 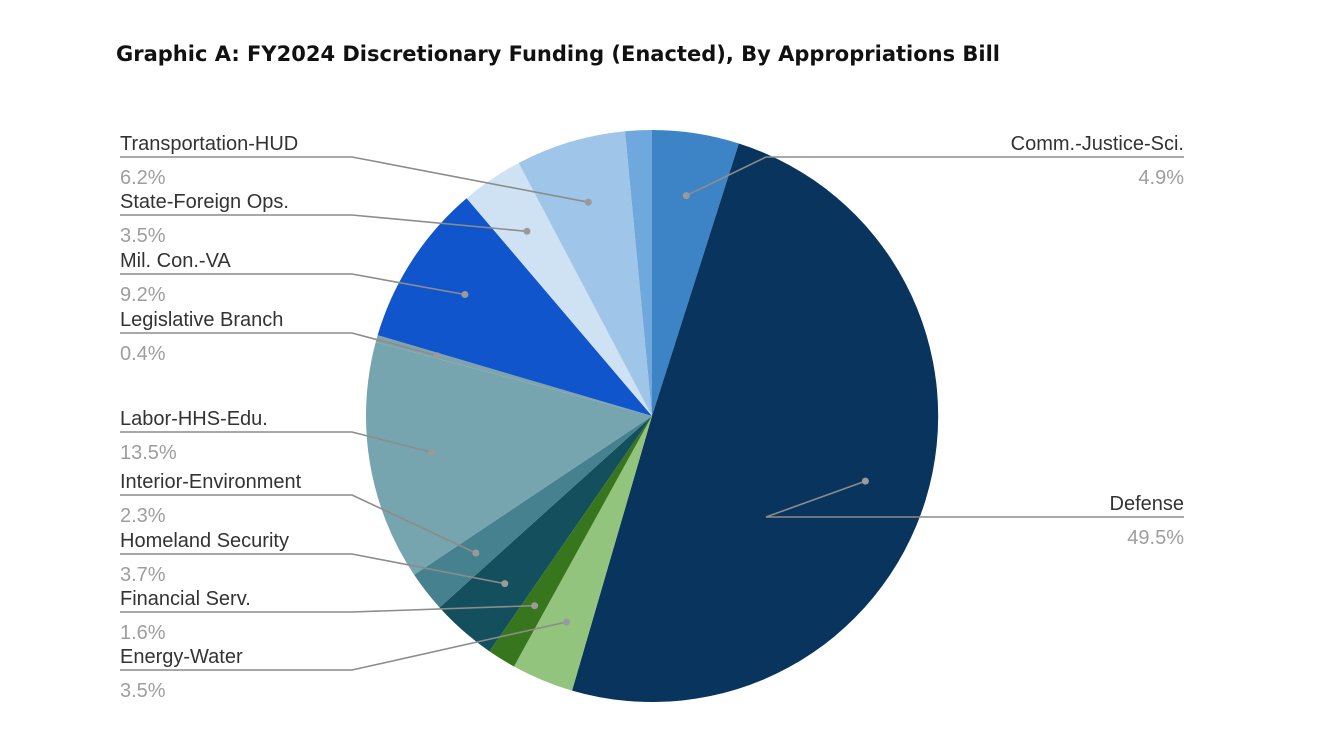 I want to click on pie-slice-energy-water, so click(x=582, y=553).